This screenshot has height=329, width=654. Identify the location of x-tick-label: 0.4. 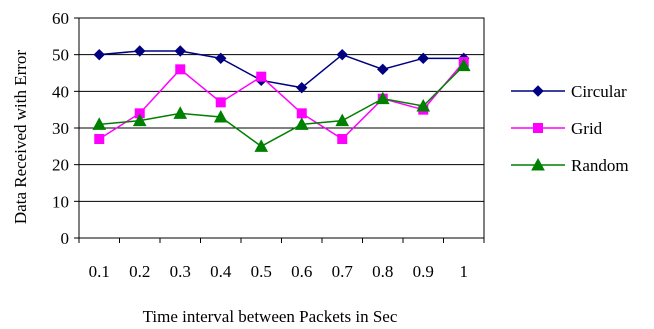
(221, 271).